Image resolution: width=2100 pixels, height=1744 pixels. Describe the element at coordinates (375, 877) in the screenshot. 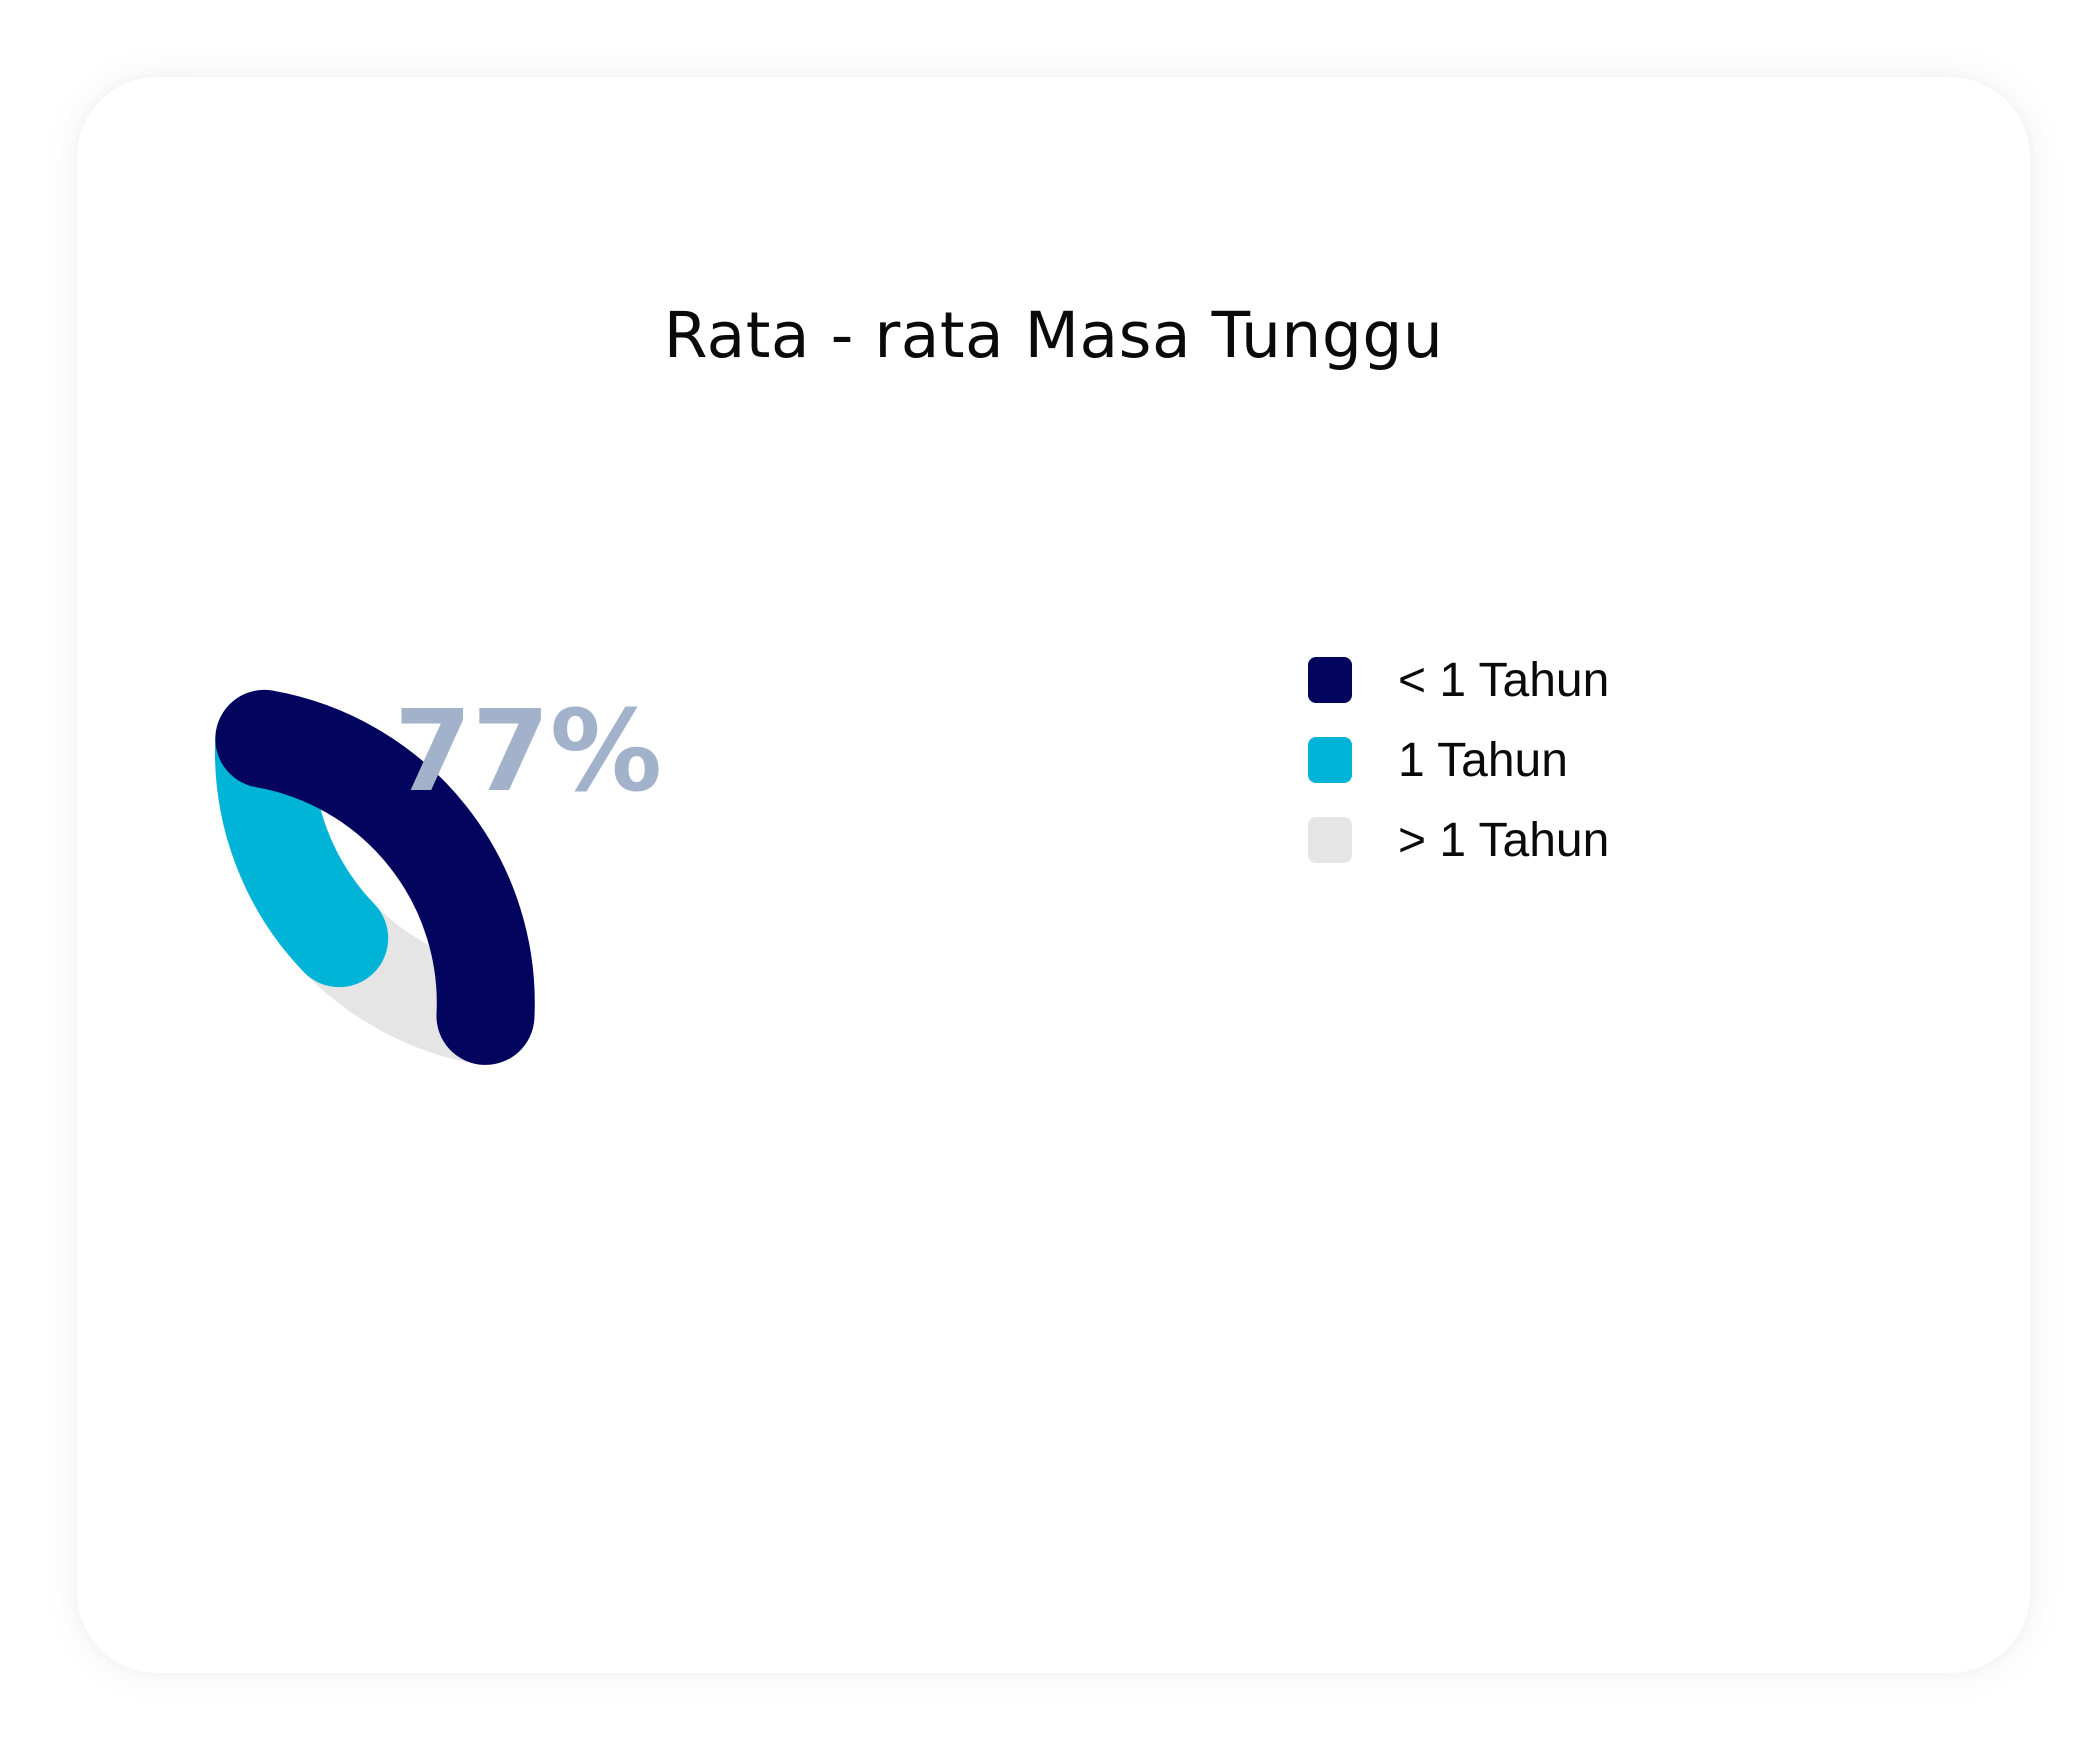

I see `slice-less-than-1-year` at that location.